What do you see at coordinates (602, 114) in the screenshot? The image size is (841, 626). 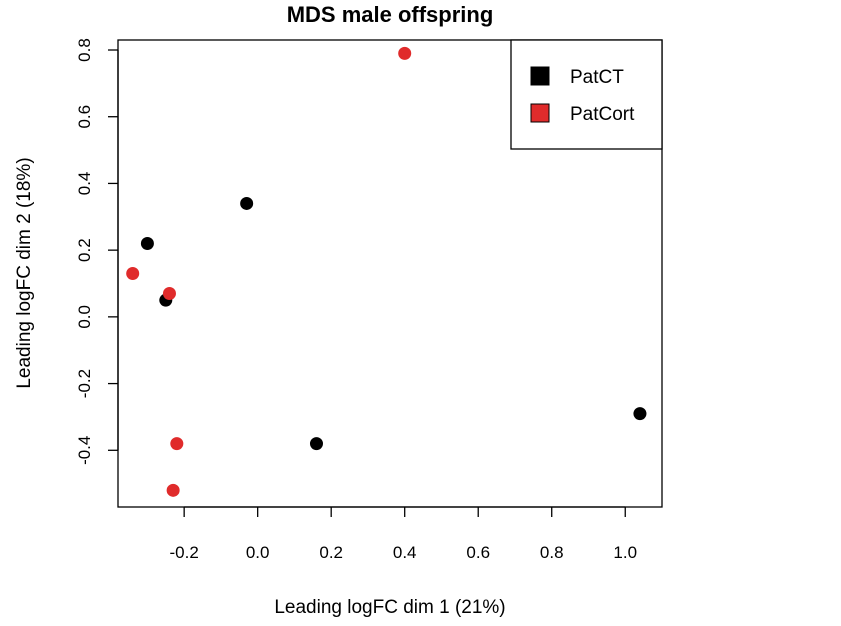 I see `legend-label-patcort: PatCort` at bounding box center [602, 114].